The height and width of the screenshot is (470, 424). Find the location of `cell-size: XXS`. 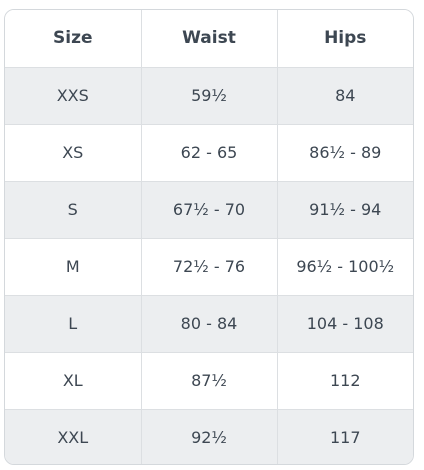

cell-size: XXS is located at coordinates (73, 96).